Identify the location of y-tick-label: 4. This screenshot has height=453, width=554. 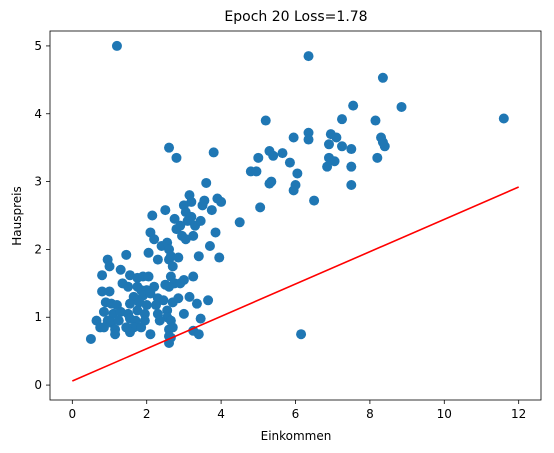
(38, 114).